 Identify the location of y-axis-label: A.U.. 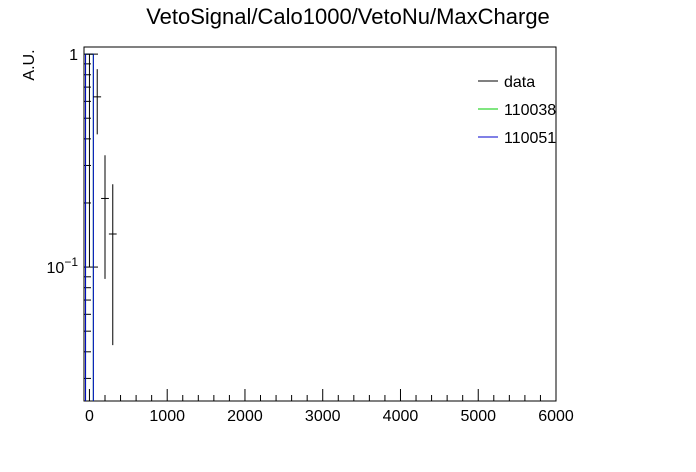
(29, 64).